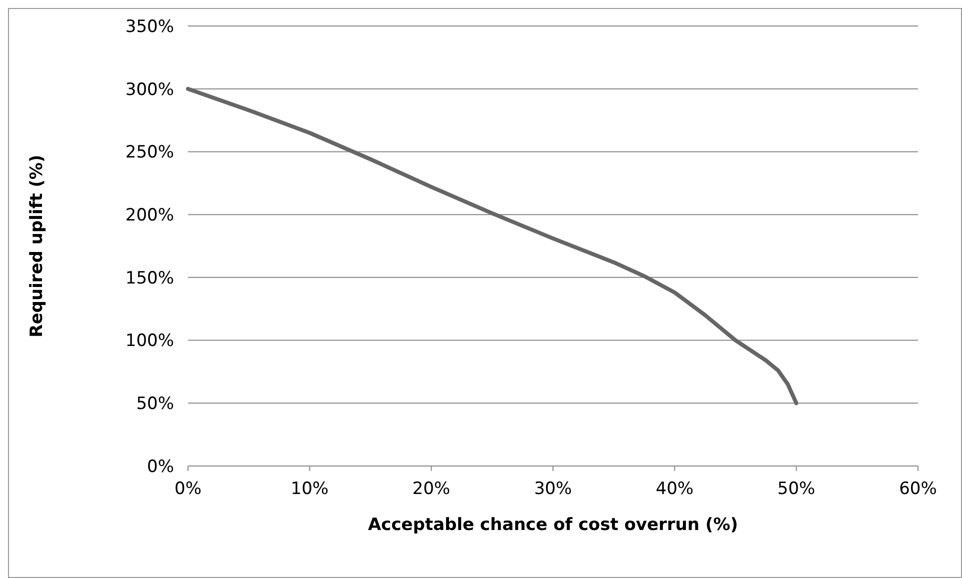 The image size is (962, 578). Describe the element at coordinates (553, 525) in the screenshot. I see `x-axis-title: Acceptable chance of cost overrun (%)` at that location.